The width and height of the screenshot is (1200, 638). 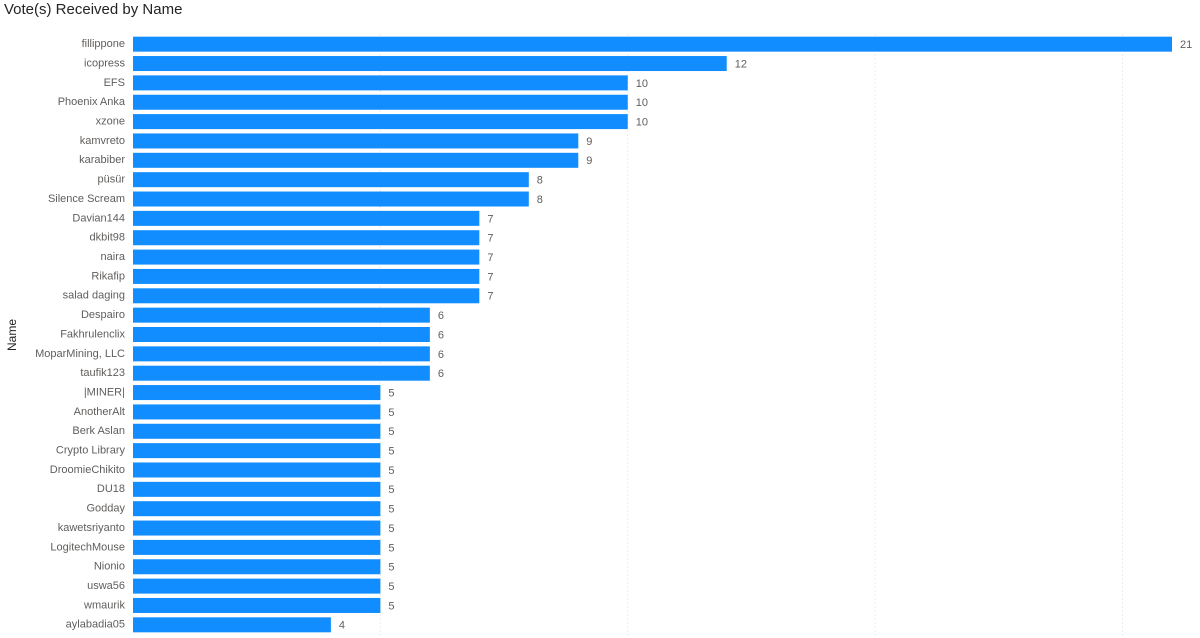 I want to click on y-tick-label: dkbit98, so click(x=107, y=238).